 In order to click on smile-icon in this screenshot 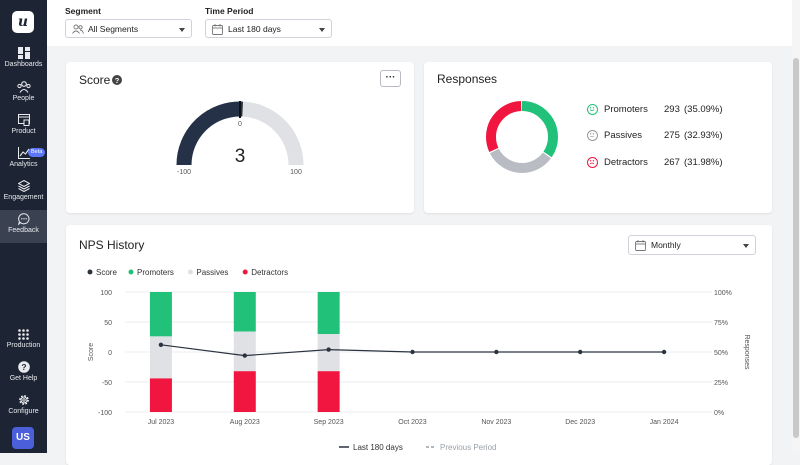, I will do `click(592, 109)`.